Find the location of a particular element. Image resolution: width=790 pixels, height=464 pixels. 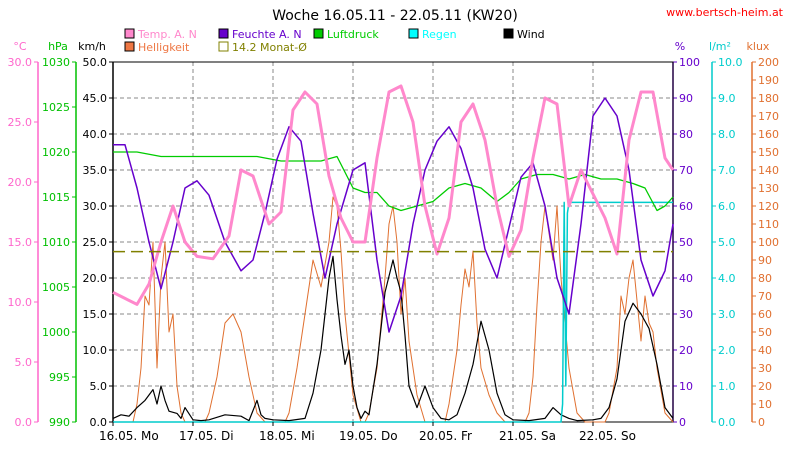

tick-label-rain: 2.0 is located at coordinates (727, 350).